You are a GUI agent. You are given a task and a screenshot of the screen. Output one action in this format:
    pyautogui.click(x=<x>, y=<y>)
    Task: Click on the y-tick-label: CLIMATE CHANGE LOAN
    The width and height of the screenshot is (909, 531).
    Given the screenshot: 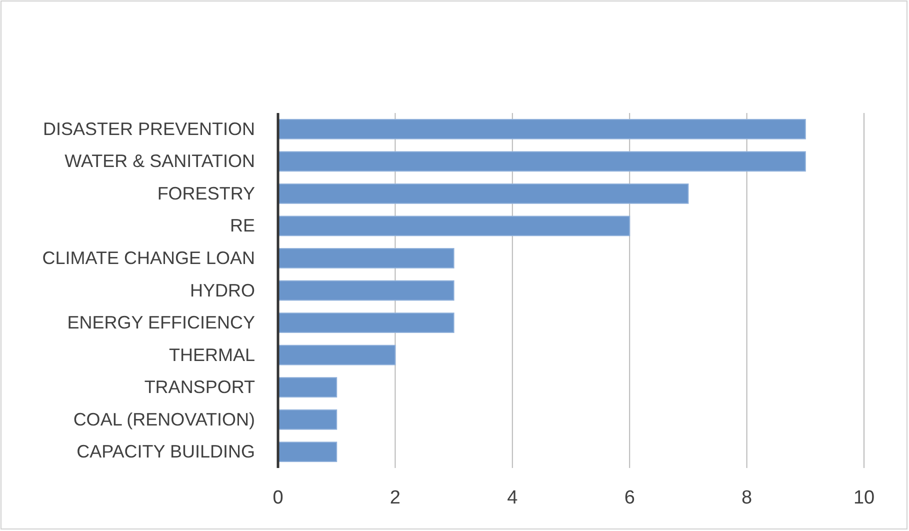 What is the action you would take?
    pyautogui.click(x=148, y=258)
    